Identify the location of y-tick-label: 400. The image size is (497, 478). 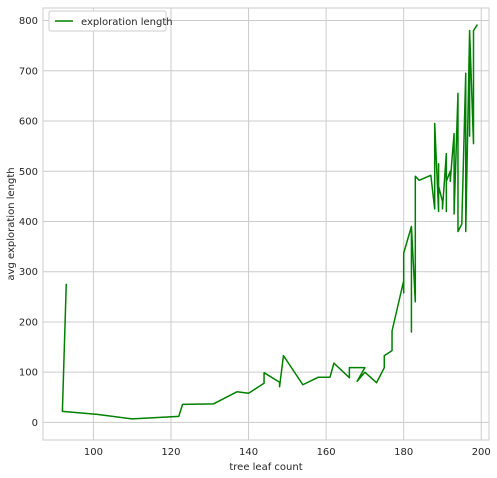
(28, 222).